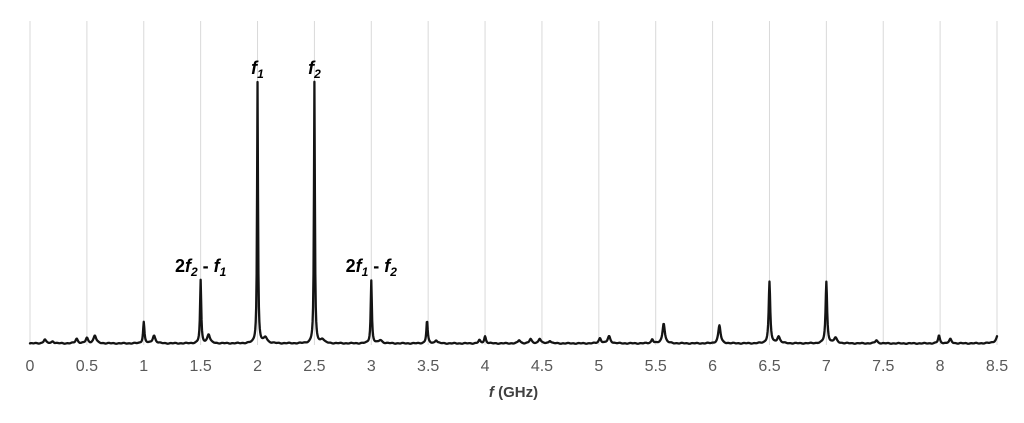  What do you see at coordinates (598, 366) in the screenshot?
I see `x-tick-label: 5` at bounding box center [598, 366].